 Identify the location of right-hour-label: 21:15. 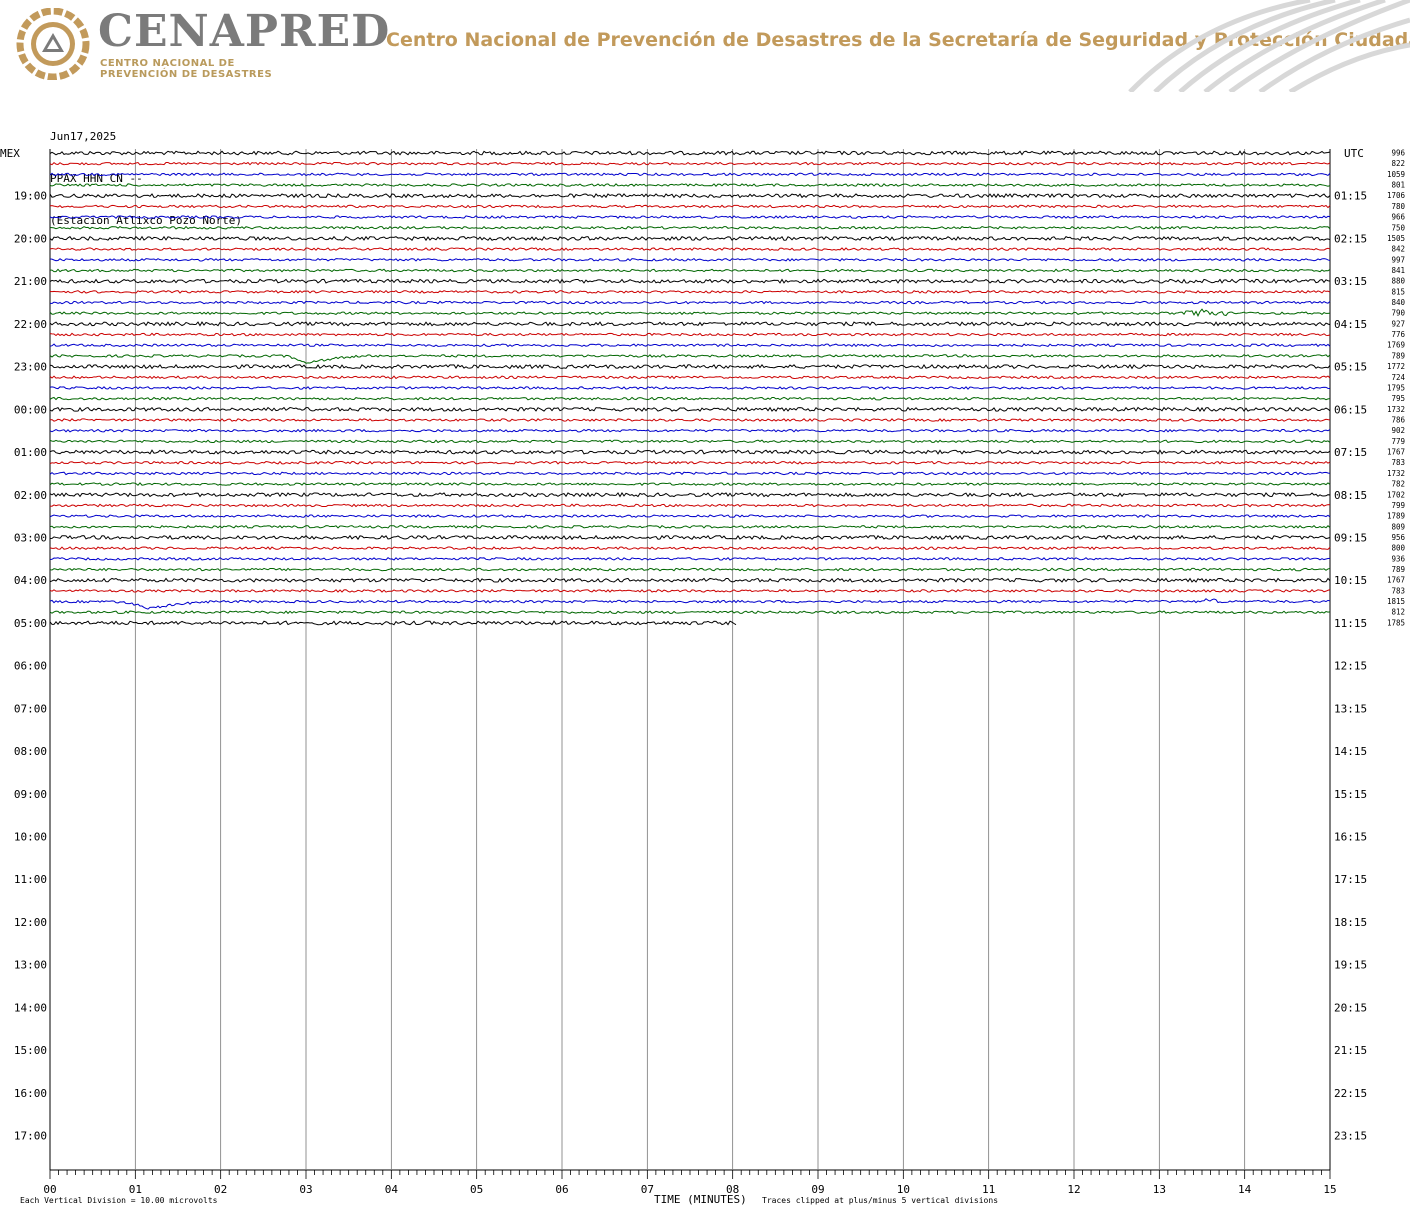
(1350, 1050).